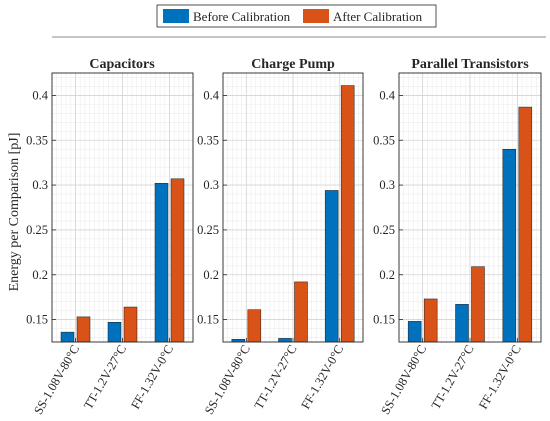  I want to click on legend: Before Calibration After Calibration, so click(296, 16).